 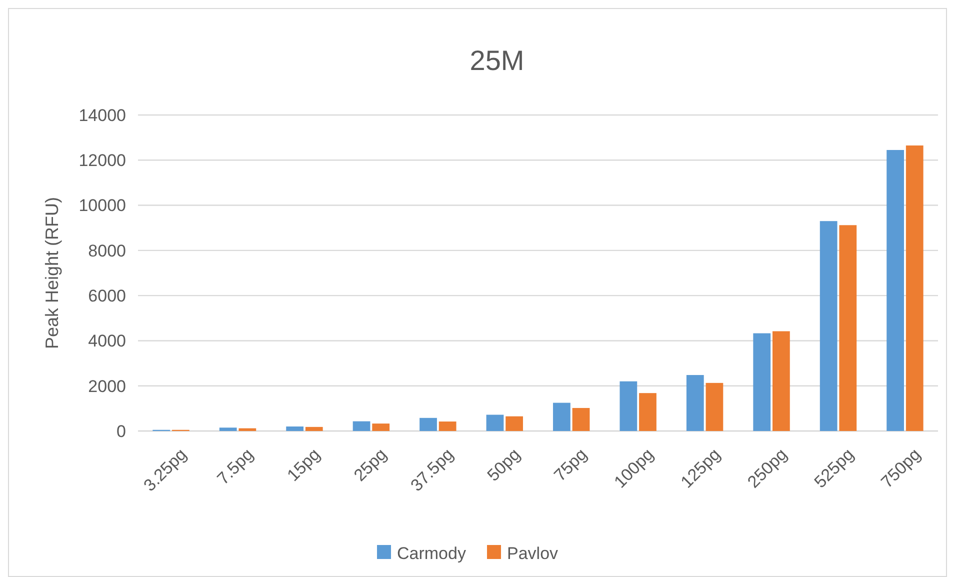 I want to click on chart-title: 25M, so click(x=497, y=60).